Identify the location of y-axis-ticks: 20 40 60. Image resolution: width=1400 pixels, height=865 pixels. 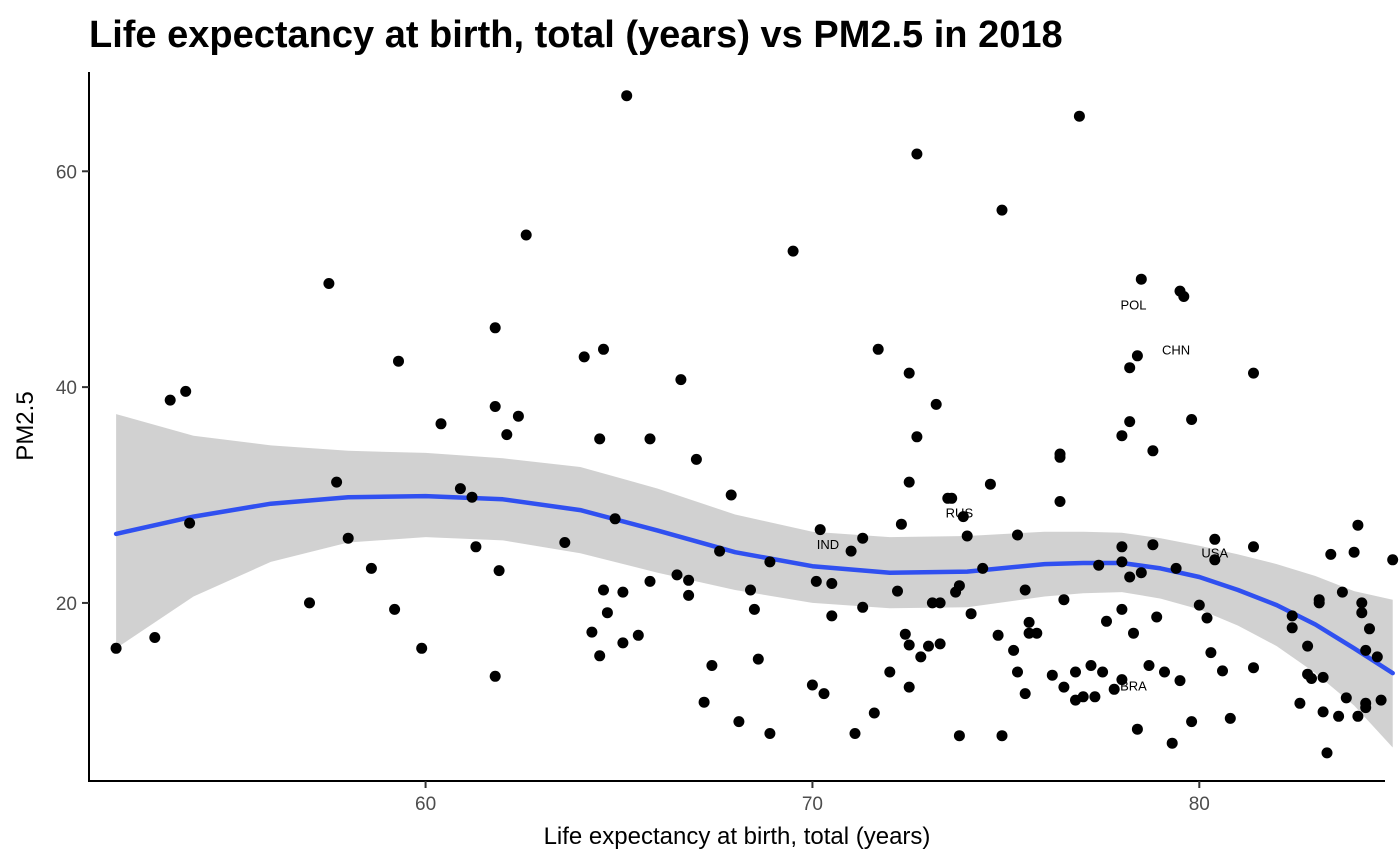
(72, 388).